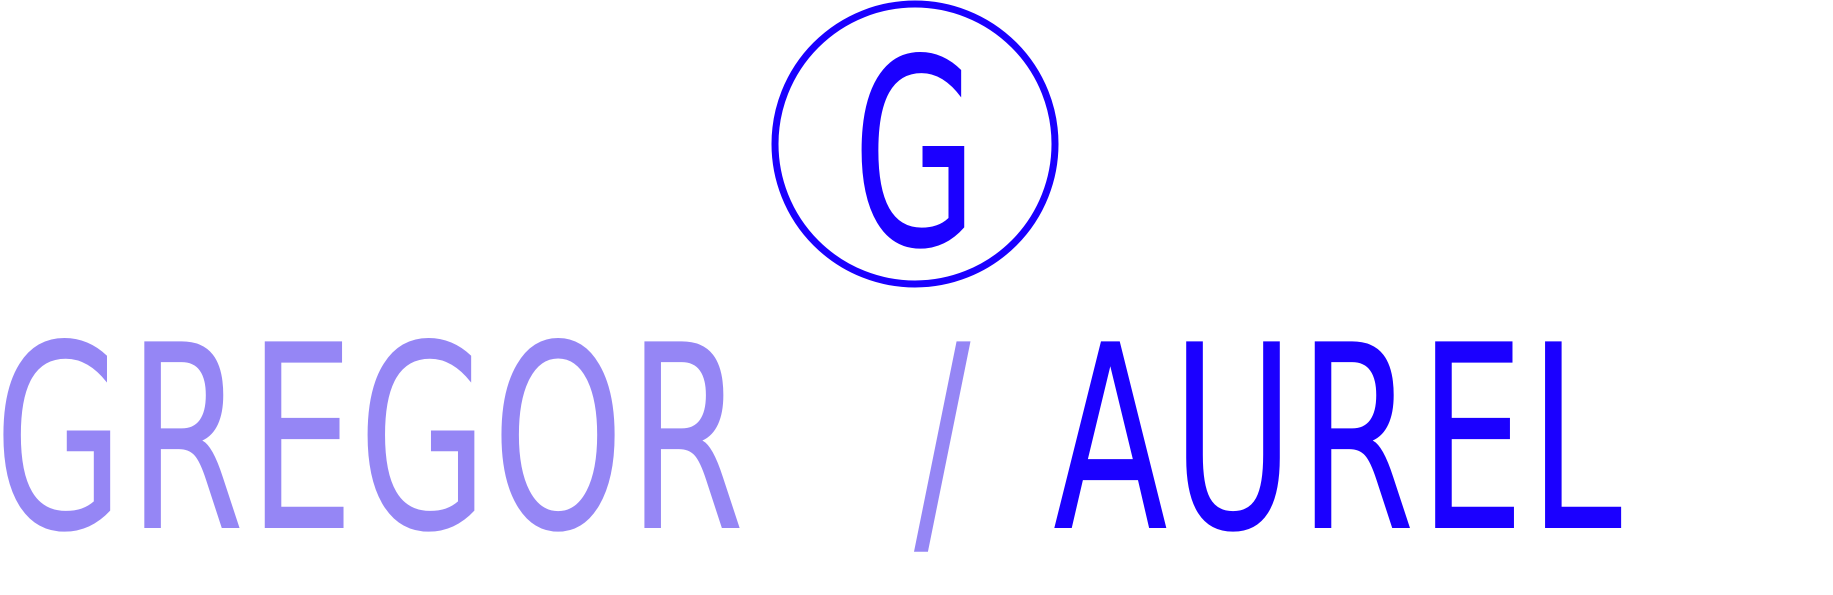  I want to click on wordmark-slash: /, so click(942, 440).